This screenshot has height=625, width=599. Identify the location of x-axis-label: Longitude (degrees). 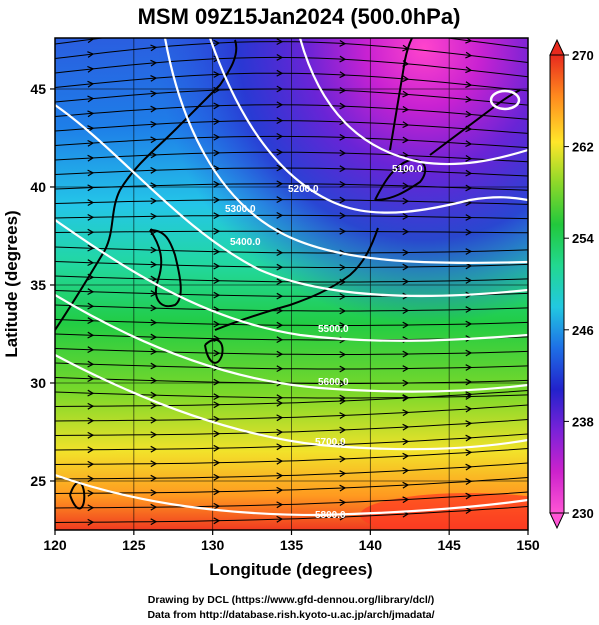
(290, 569).